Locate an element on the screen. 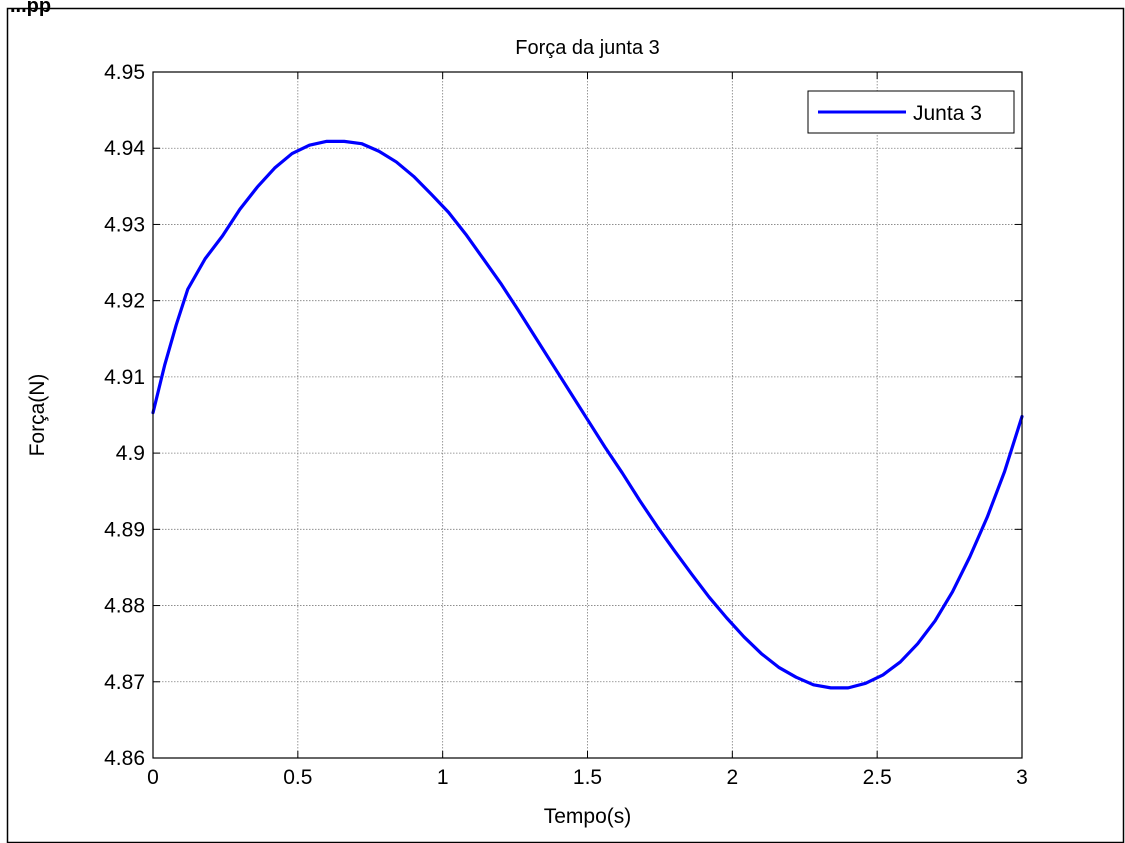 This screenshot has width=1125, height=843. chart-title: Força da junta 3 is located at coordinates (587, 48).